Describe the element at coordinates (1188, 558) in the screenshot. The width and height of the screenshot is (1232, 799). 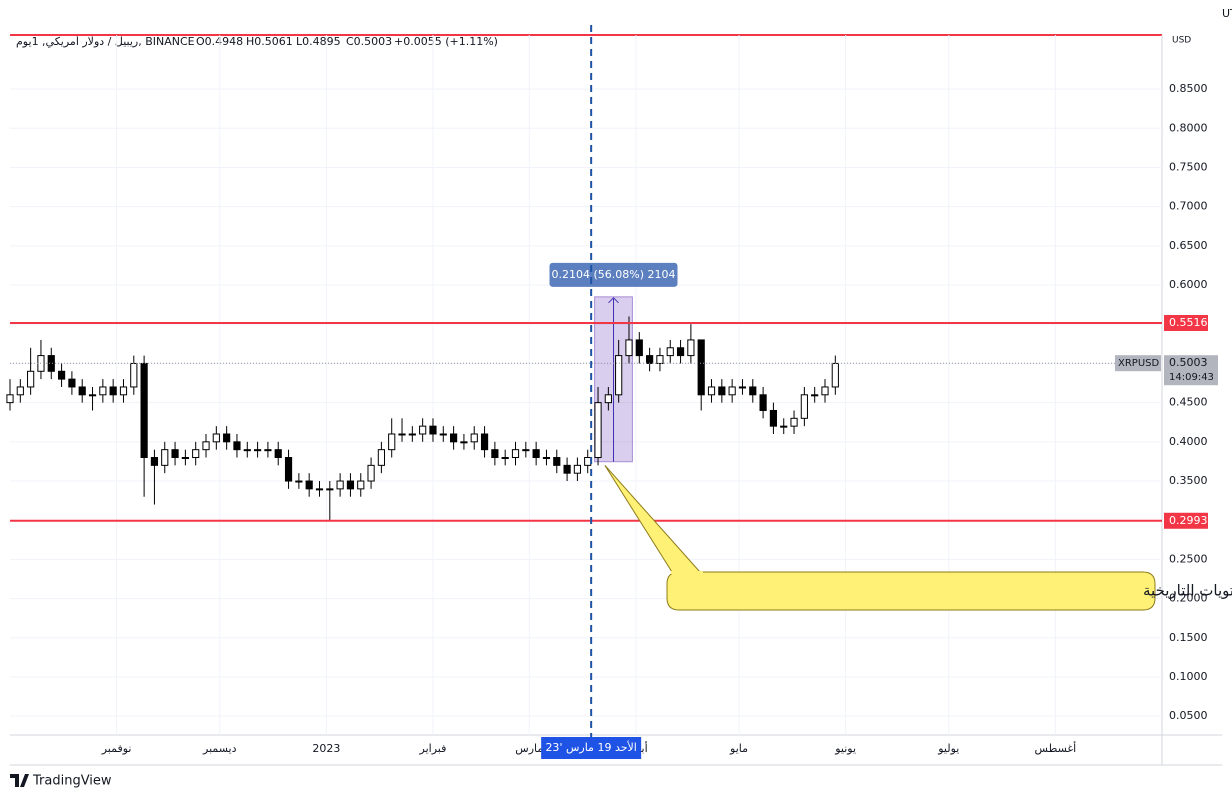
I see `y-tick-label: 0.2500` at that location.